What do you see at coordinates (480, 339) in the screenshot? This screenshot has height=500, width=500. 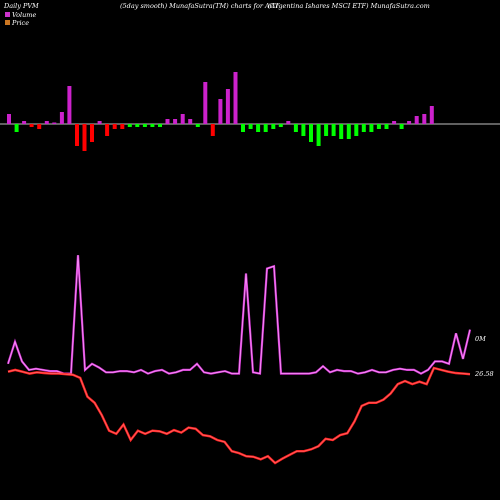 I see `volume-end-label: 0M` at bounding box center [480, 339].